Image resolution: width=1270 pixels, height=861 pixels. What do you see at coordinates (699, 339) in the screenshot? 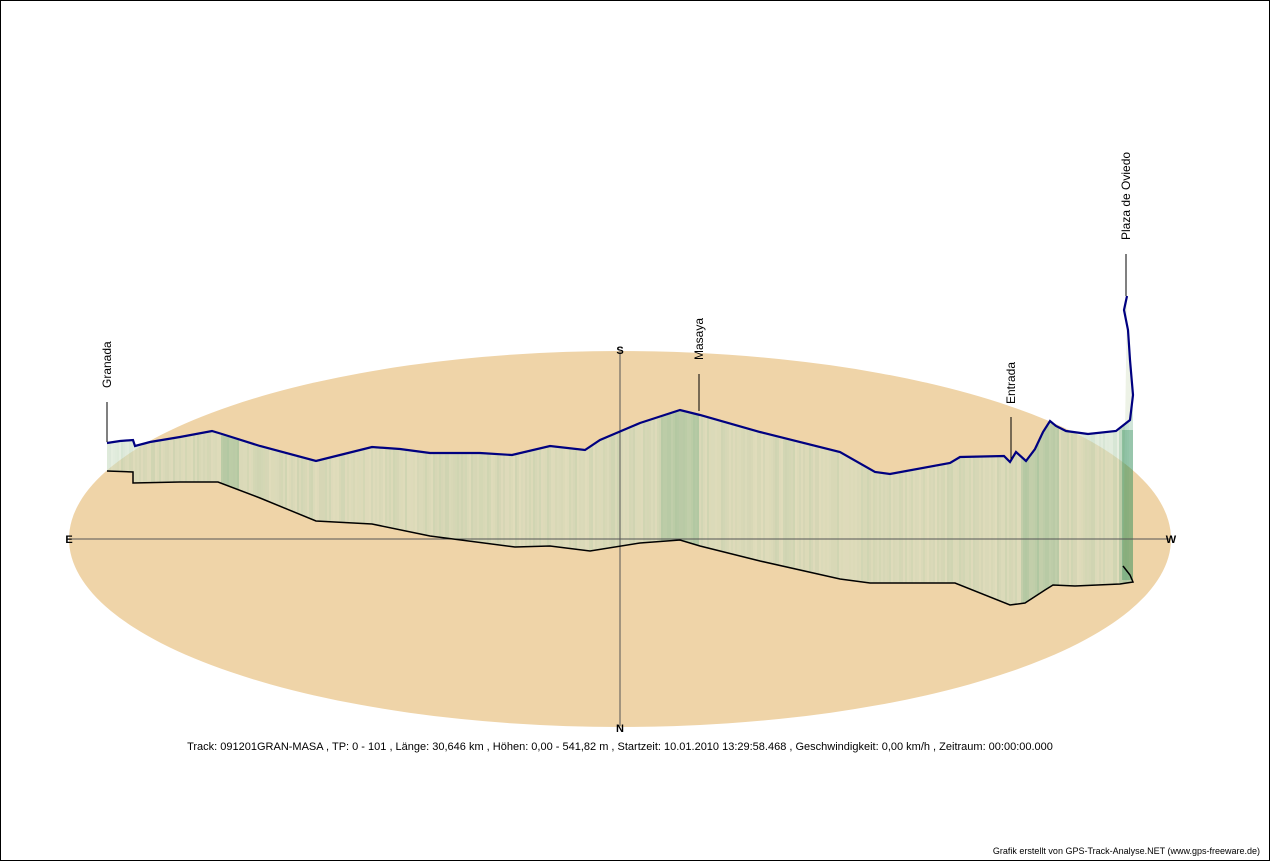
I see `waypoint-label-masaya: Masaya` at bounding box center [699, 339].